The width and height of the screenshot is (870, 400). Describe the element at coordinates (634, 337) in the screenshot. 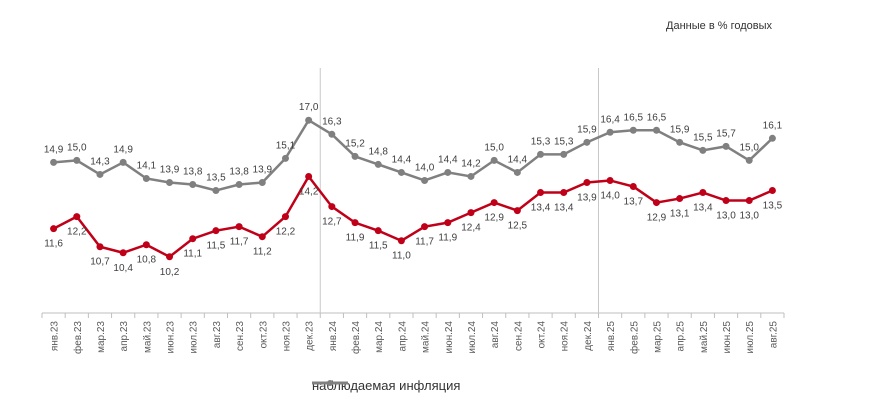

I see `x-tick-label: фев.25` at that location.